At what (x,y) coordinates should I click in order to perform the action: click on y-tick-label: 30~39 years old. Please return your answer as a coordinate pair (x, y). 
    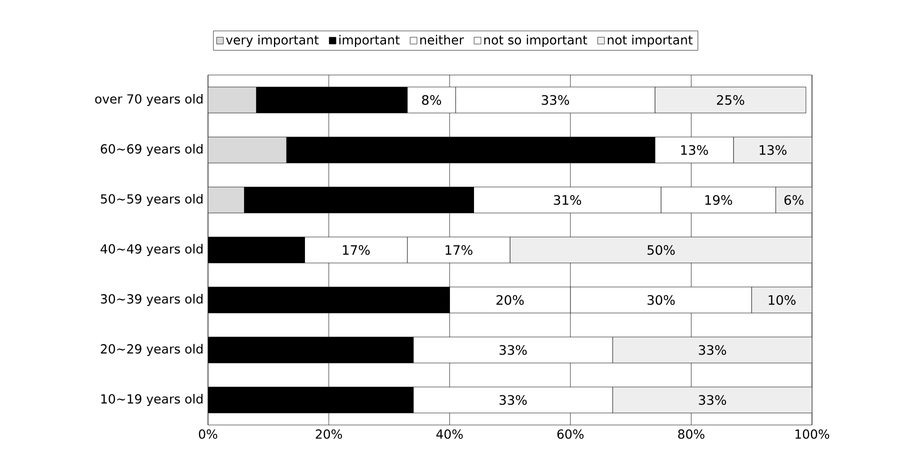
    Looking at the image, I should click on (151, 300).